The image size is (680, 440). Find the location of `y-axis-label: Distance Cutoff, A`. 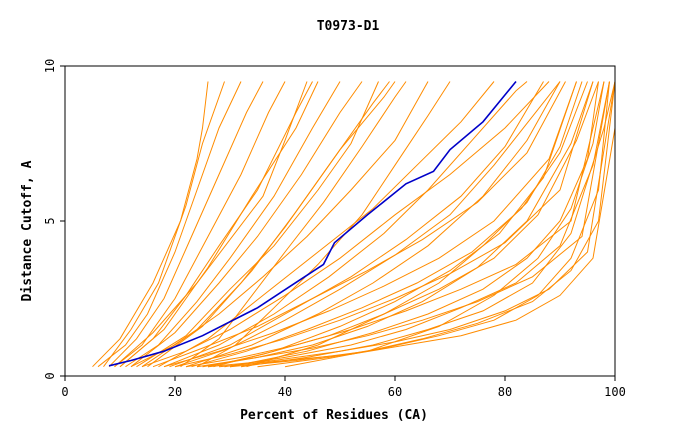

y-axis-label: Distance Cutoff, A is located at coordinates (27, 230).